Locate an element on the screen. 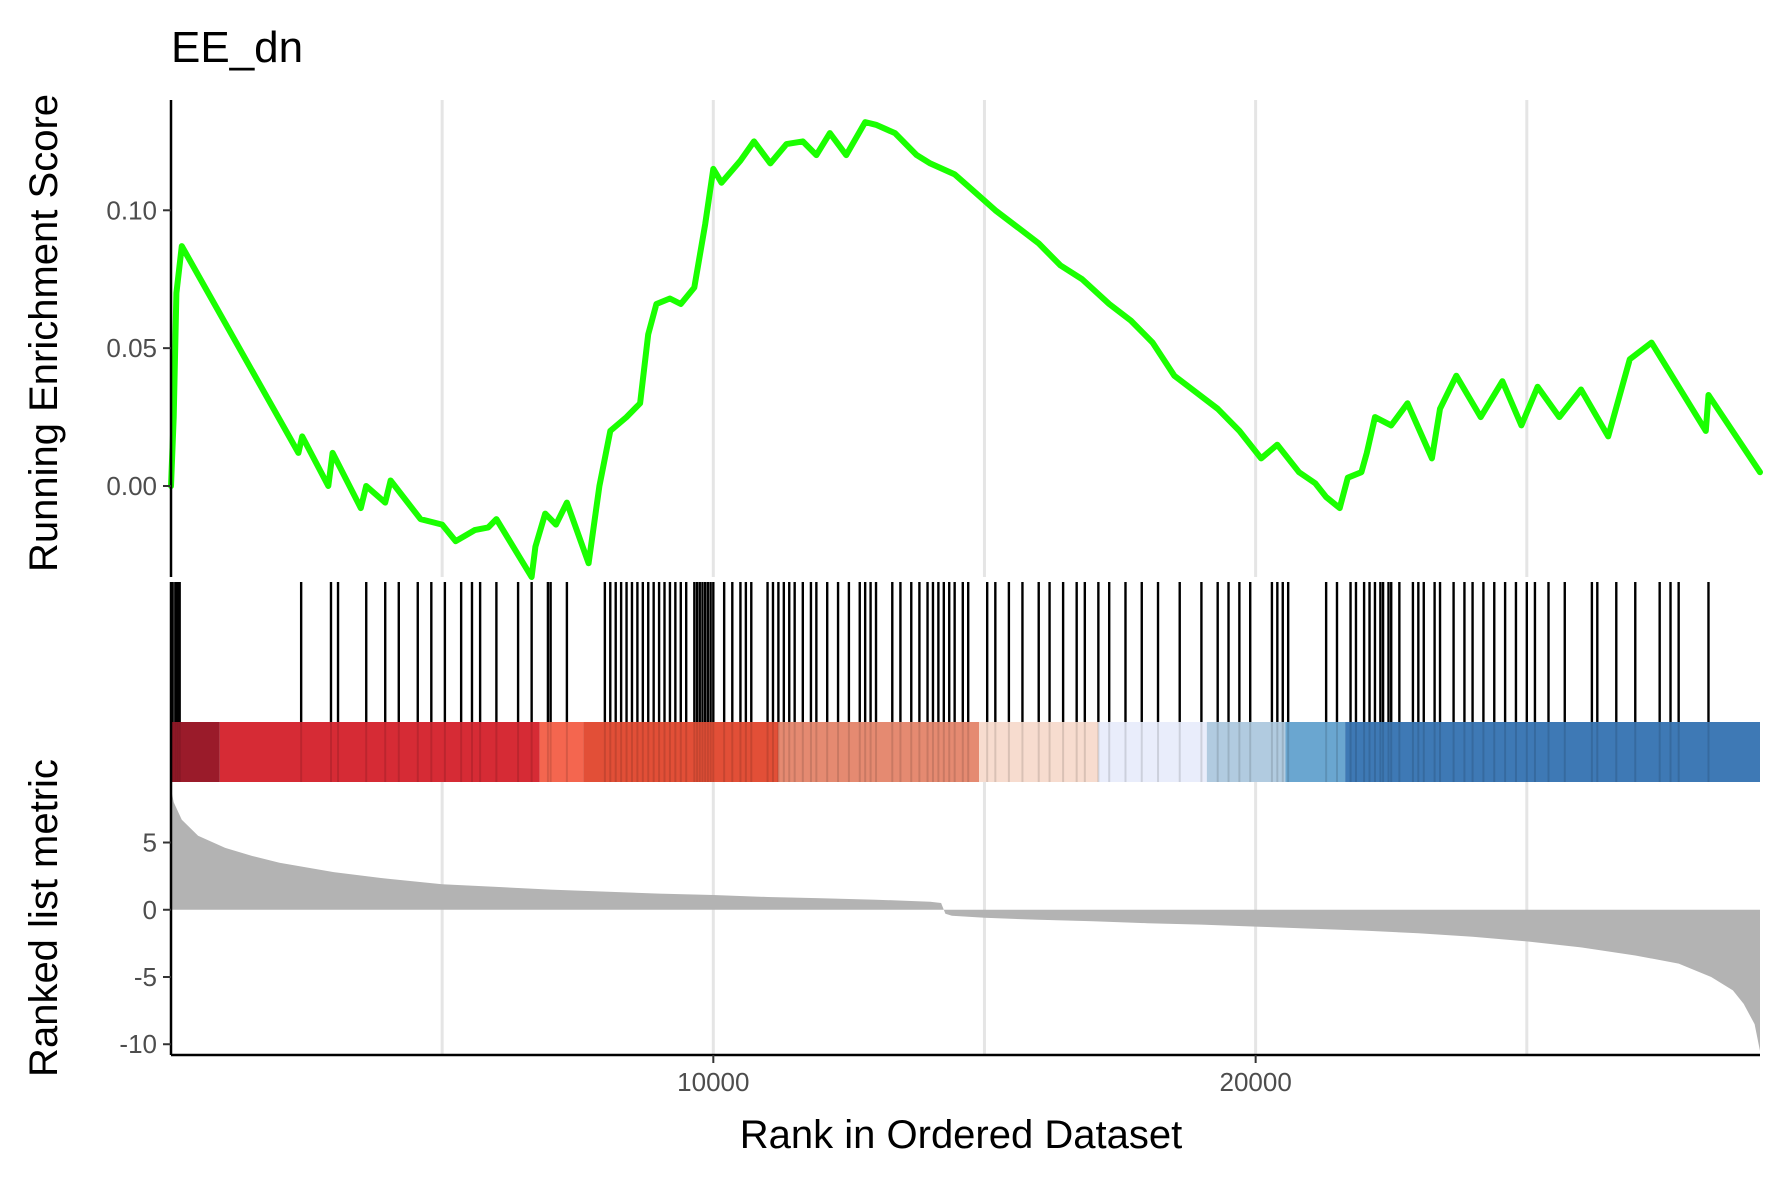  metric-y-tick-label: -10 is located at coordinates (138, 1044).